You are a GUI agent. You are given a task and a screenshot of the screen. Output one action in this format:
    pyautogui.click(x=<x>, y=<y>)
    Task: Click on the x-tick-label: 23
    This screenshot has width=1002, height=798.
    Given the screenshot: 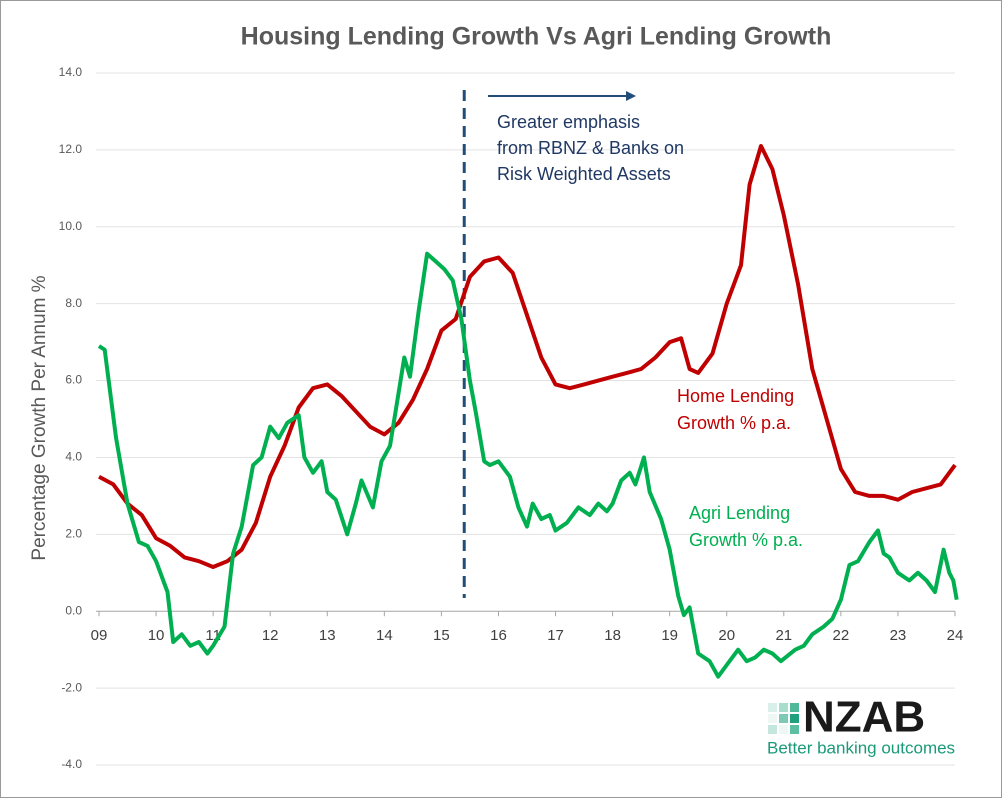 What is the action you would take?
    pyautogui.click(x=898, y=635)
    